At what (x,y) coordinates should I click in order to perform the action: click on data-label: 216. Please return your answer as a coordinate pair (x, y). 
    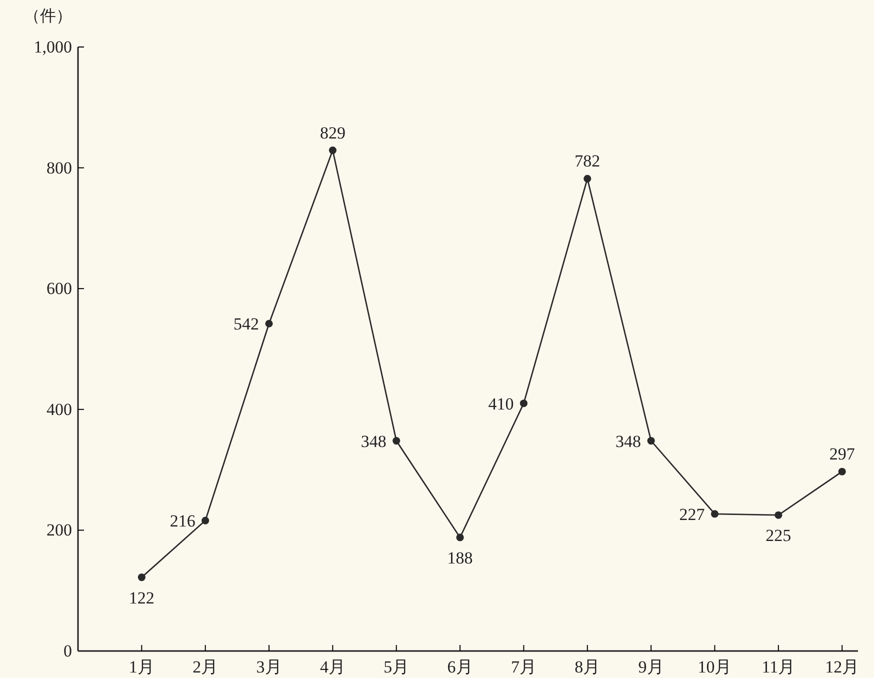
    Looking at the image, I should click on (183, 521).